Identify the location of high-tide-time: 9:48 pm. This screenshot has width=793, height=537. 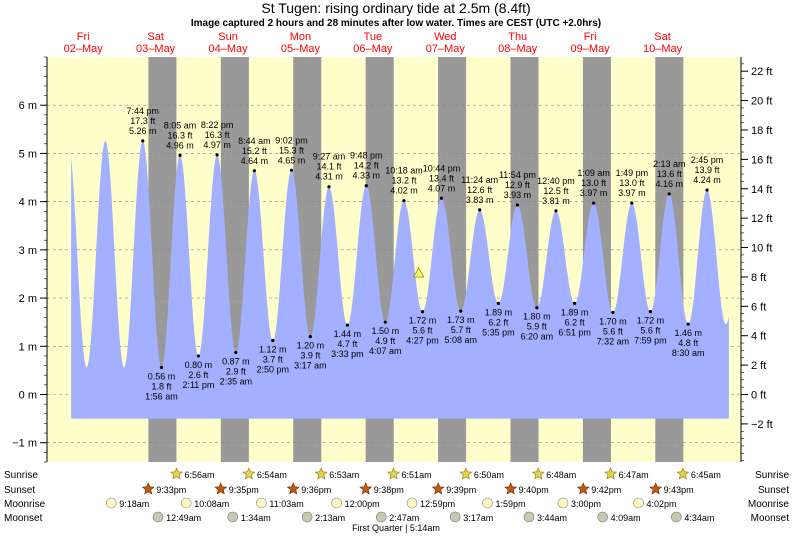
(366, 156).